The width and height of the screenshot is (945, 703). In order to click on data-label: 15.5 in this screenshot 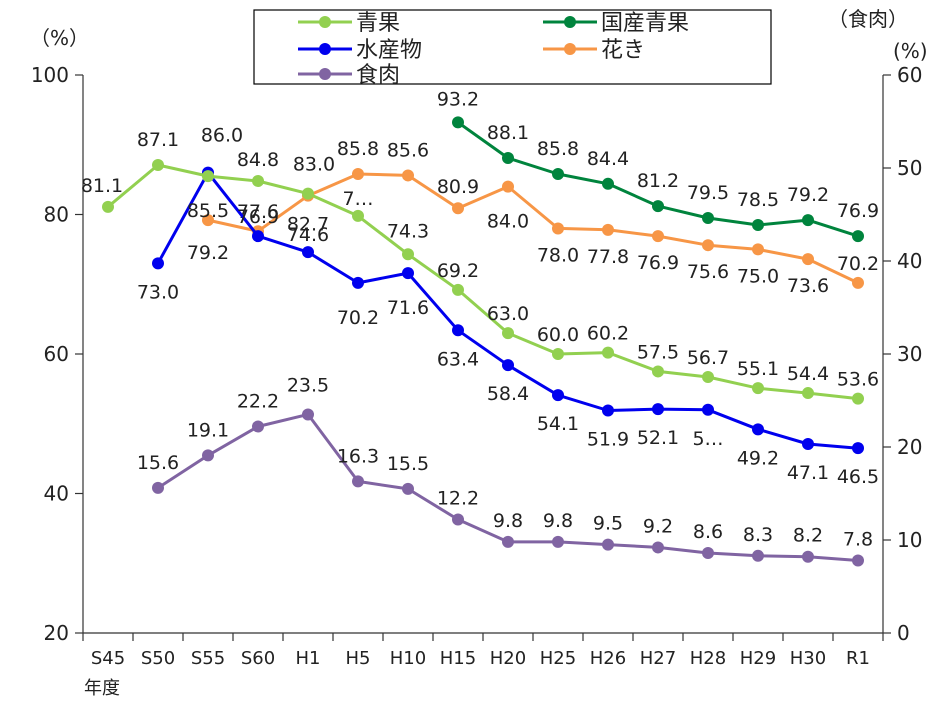, I will do `click(408, 464)`.